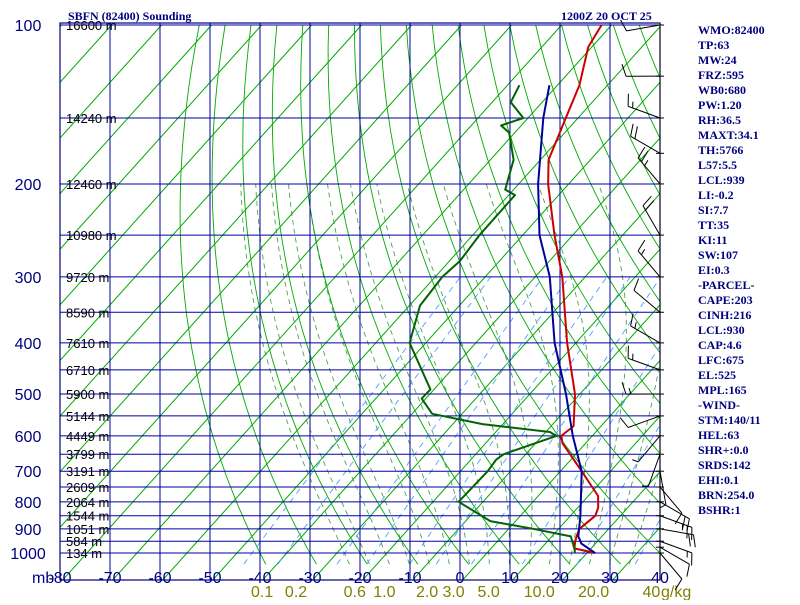  I want to click on pressure-tick-label: 1000, so click(28, 554).